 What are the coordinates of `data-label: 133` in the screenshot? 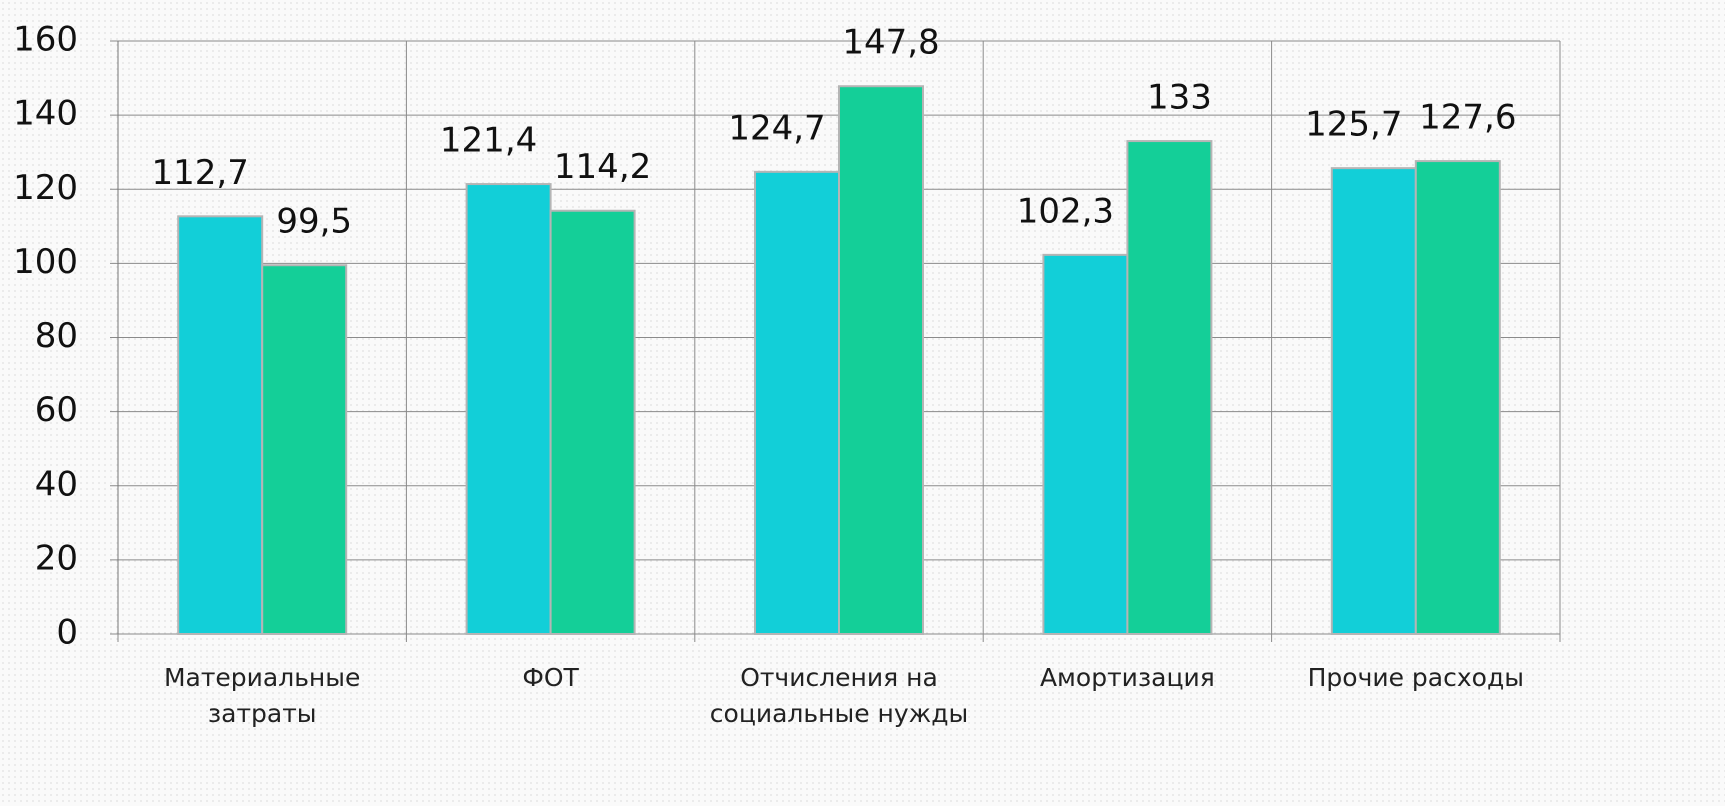 It's located at (1179, 98).